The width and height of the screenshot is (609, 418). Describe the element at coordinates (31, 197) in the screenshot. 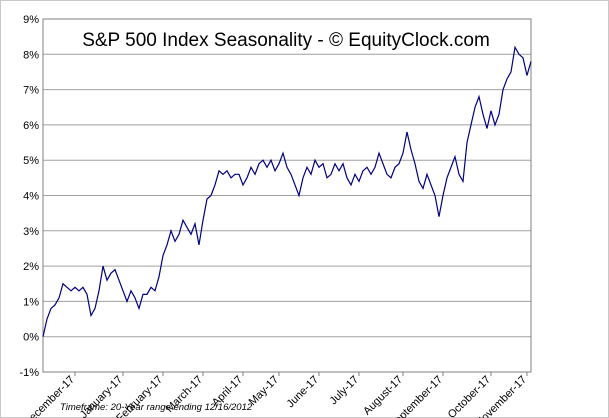

I see `y-tick-label: 4%` at that location.